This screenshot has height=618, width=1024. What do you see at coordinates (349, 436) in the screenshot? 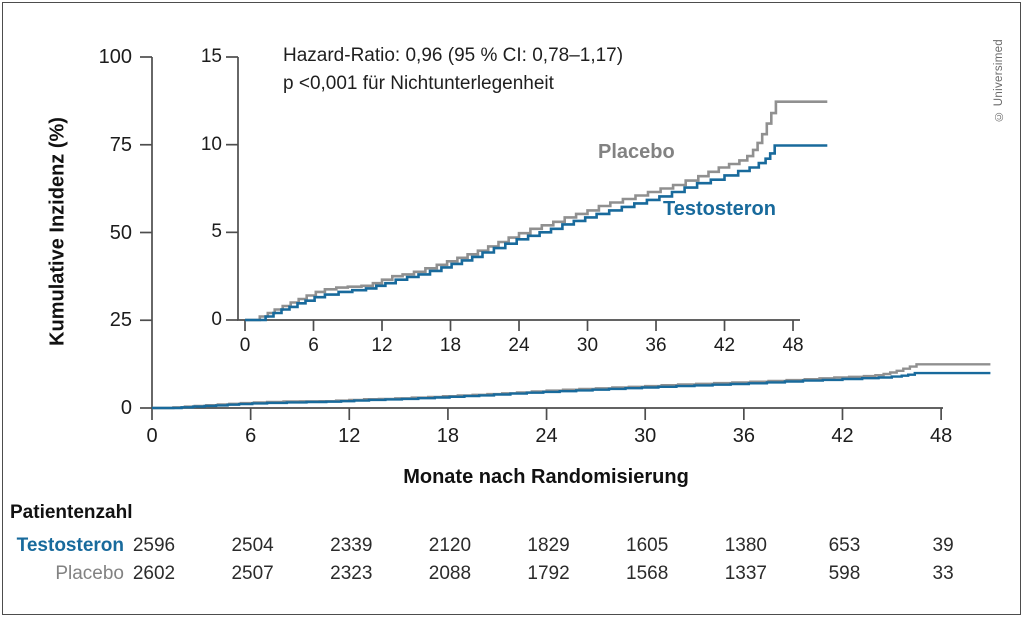
I see `main-x-tick-label: 12` at bounding box center [349, 436].